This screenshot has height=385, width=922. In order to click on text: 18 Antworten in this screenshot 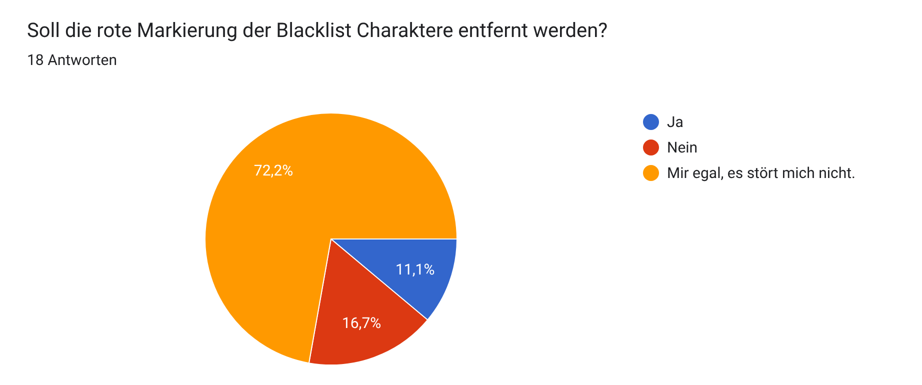, I will do `click(72, 60)`.